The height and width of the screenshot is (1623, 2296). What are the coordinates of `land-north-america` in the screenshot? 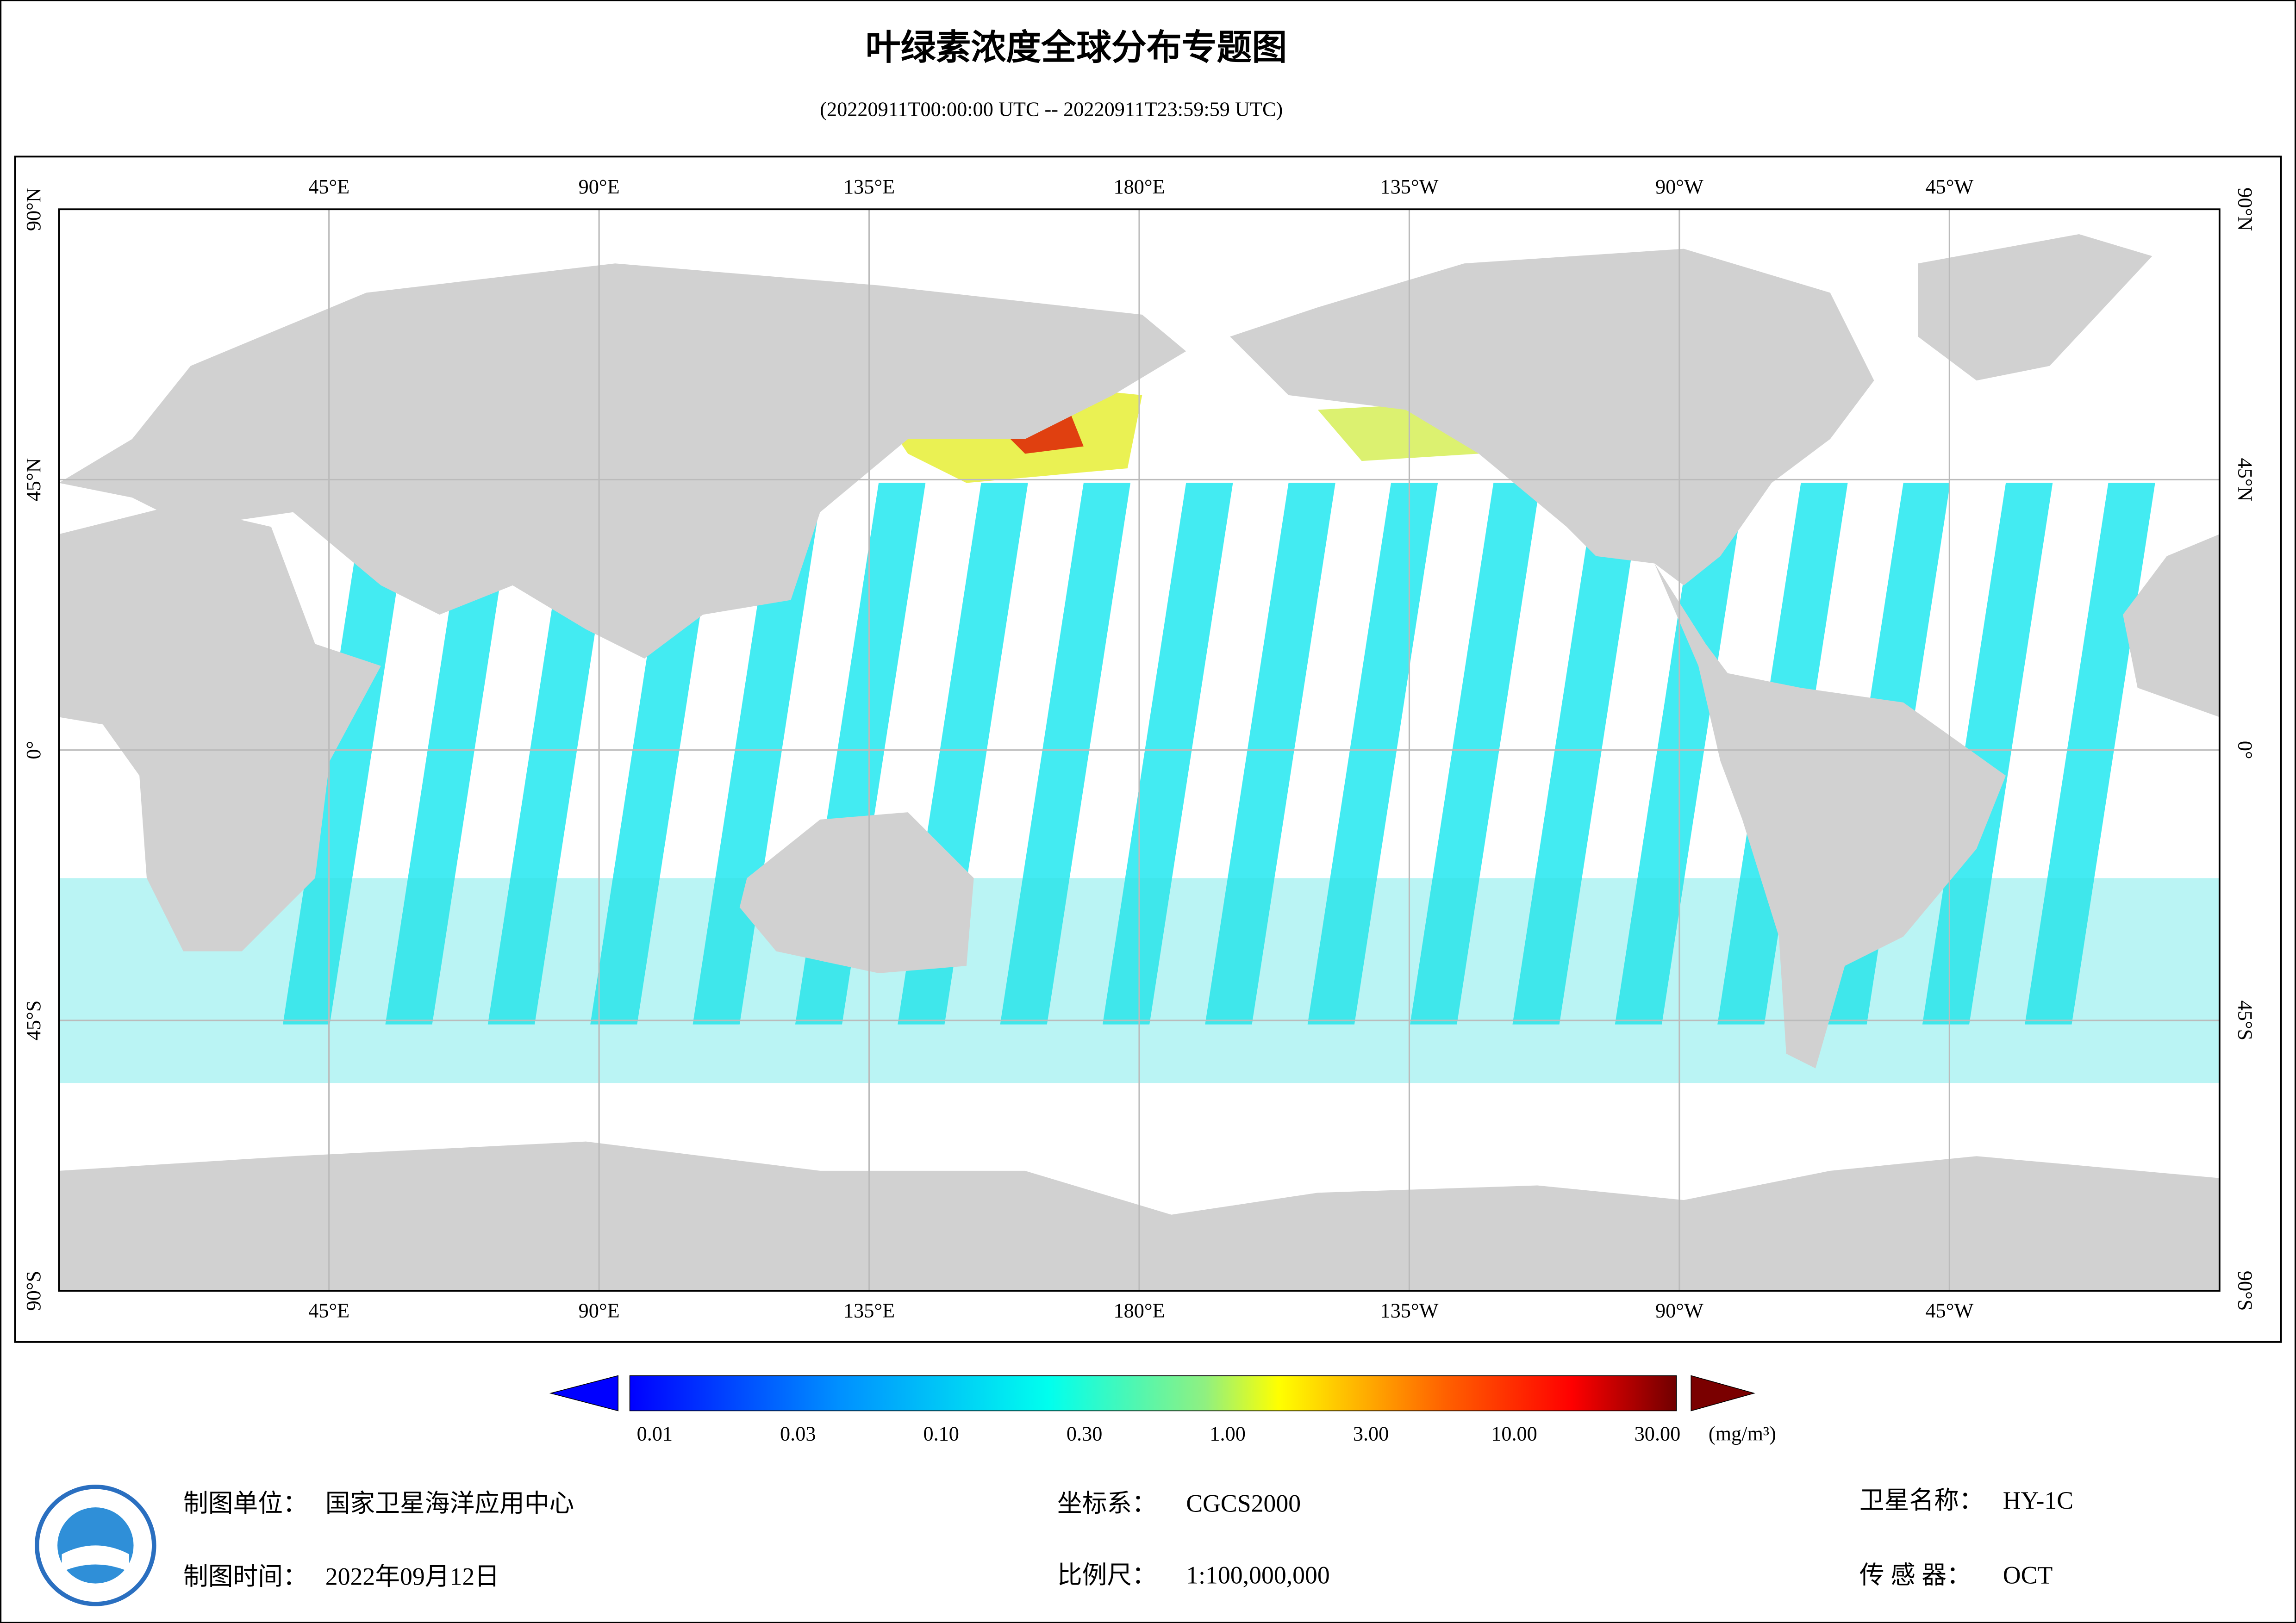 It's located at (1552, 417).